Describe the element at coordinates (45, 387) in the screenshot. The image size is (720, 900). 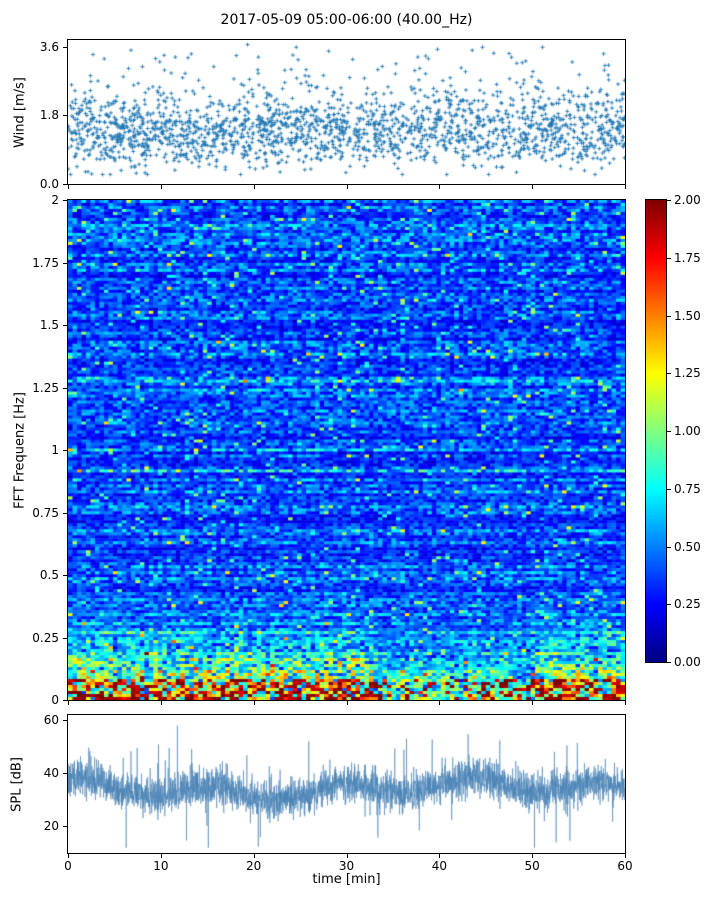
I see `y-tick-label: 1.25` at that location.